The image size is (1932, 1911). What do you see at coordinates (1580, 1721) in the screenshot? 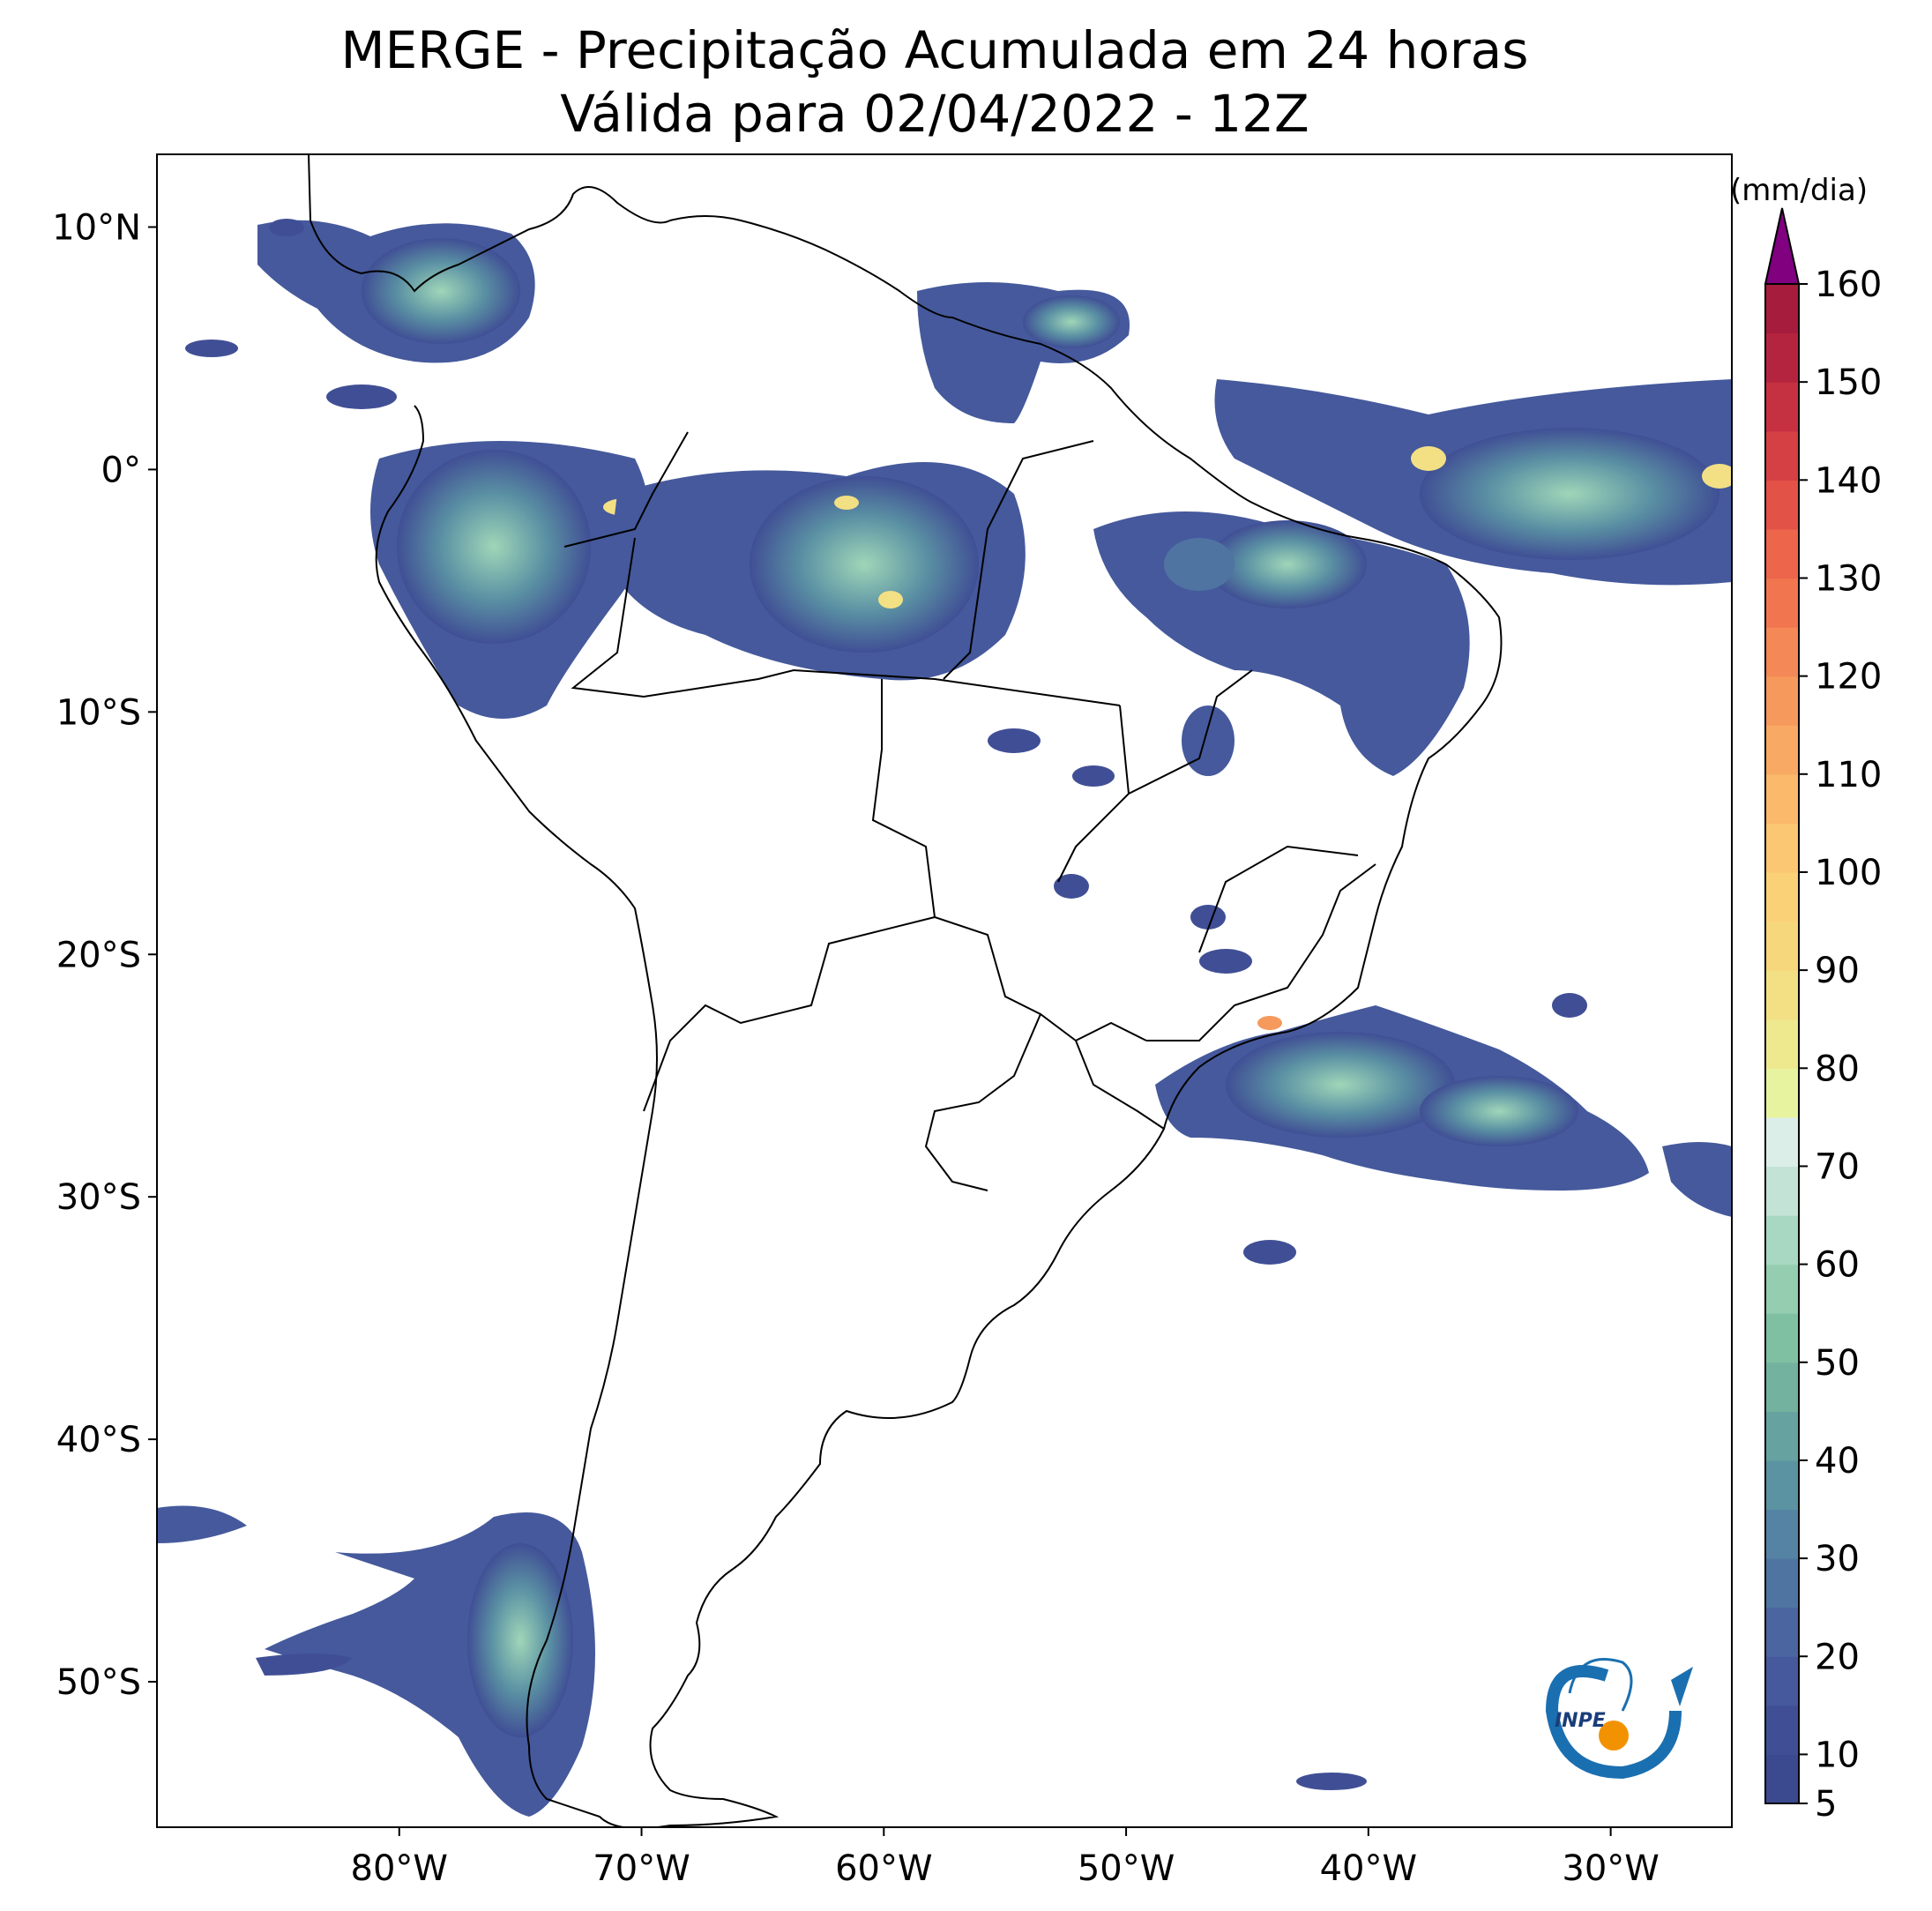
I see `logo-text: INPE` at bounding box center [1580, 1721].